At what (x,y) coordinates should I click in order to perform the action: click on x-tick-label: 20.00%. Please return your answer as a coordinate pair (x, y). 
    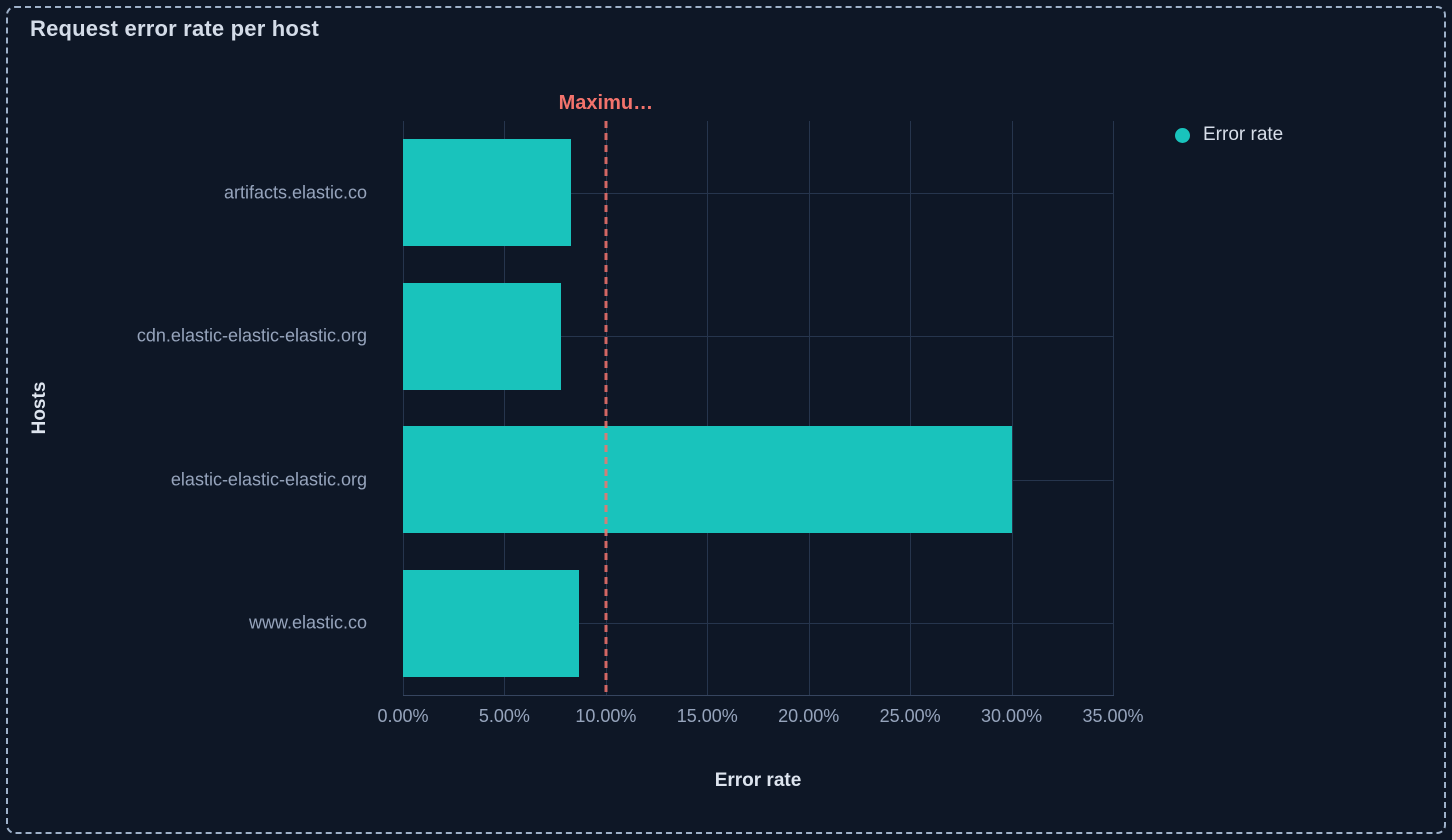
    Looking at the image, I should click on (809, 716).